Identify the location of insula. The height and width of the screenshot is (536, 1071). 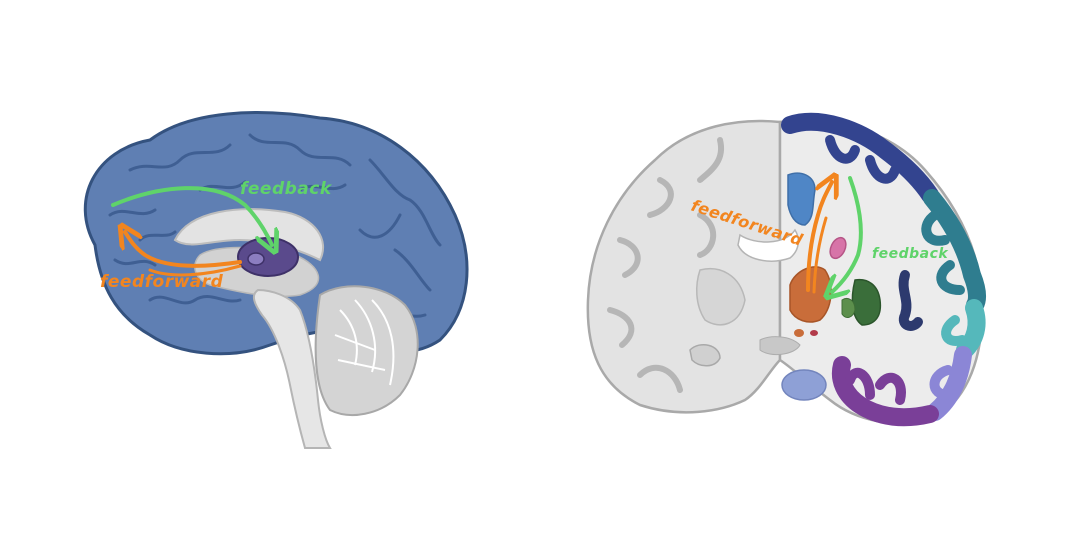
(910, 300).